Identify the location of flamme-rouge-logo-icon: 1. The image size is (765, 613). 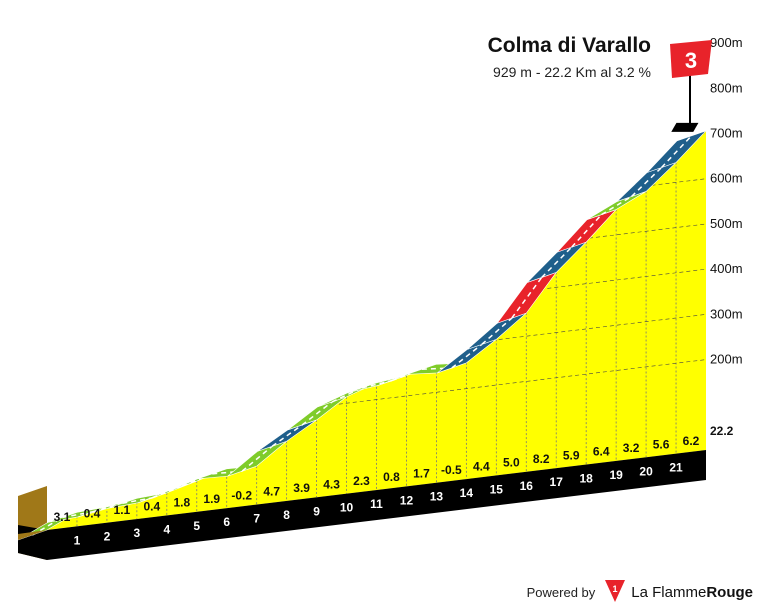
(615, 592).